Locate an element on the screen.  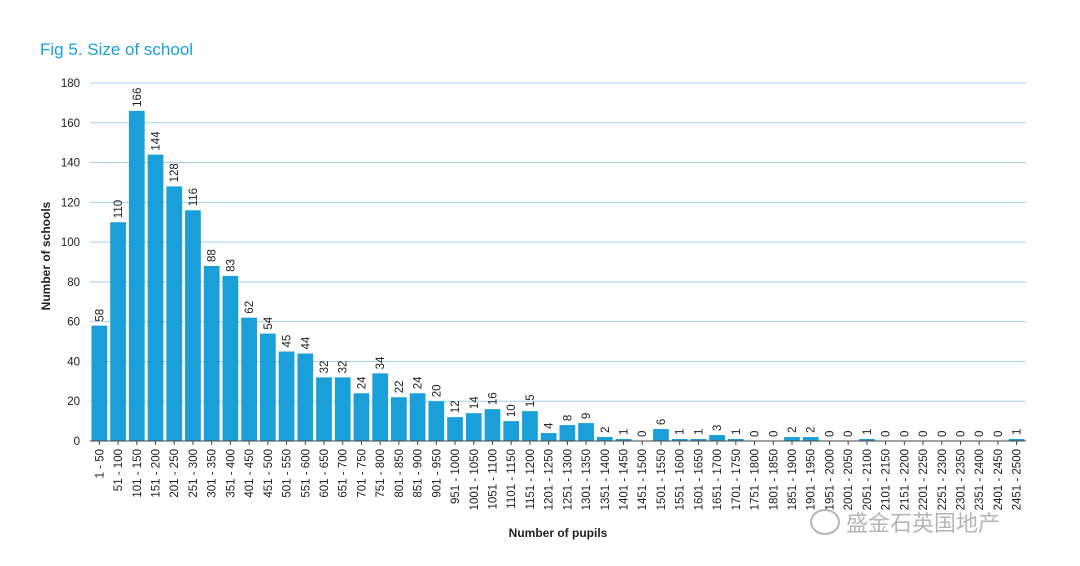
x-axis-title: Number of pupils is located at coordinates (558, 533).